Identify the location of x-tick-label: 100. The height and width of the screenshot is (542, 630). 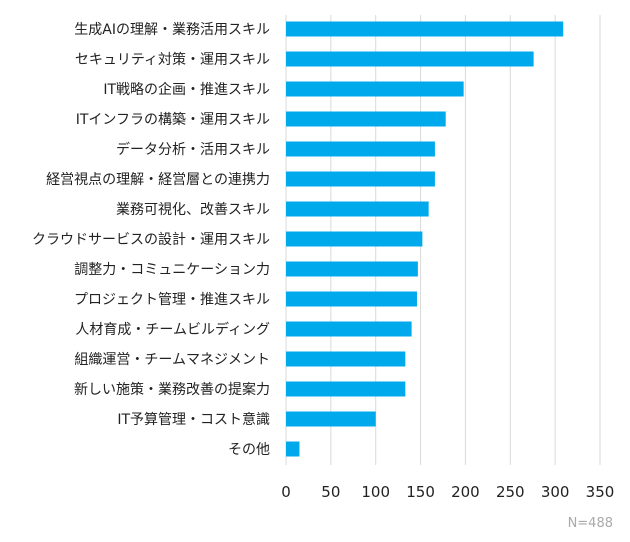
(375, 492).